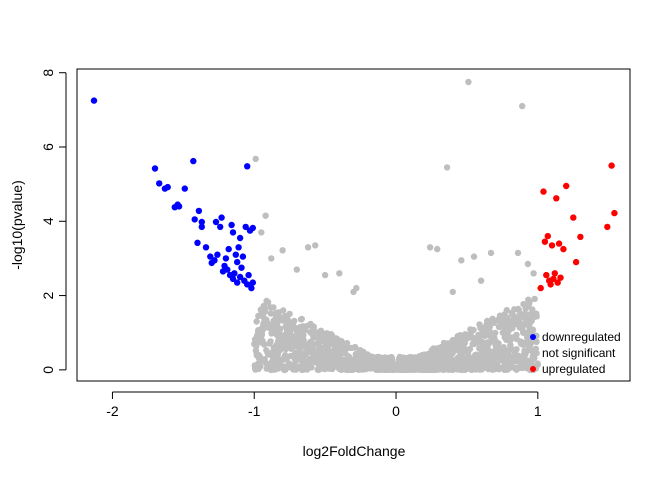  Describe the element at coordinates (48, 147) in the screenshot. I see `y-tick-label: 6` at that location.